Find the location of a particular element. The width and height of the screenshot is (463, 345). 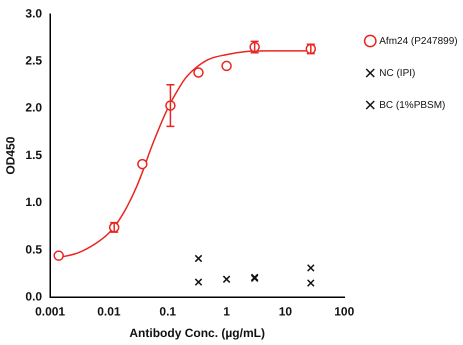

x-tick-label: 0.01 is located at coordinates (109, 311).